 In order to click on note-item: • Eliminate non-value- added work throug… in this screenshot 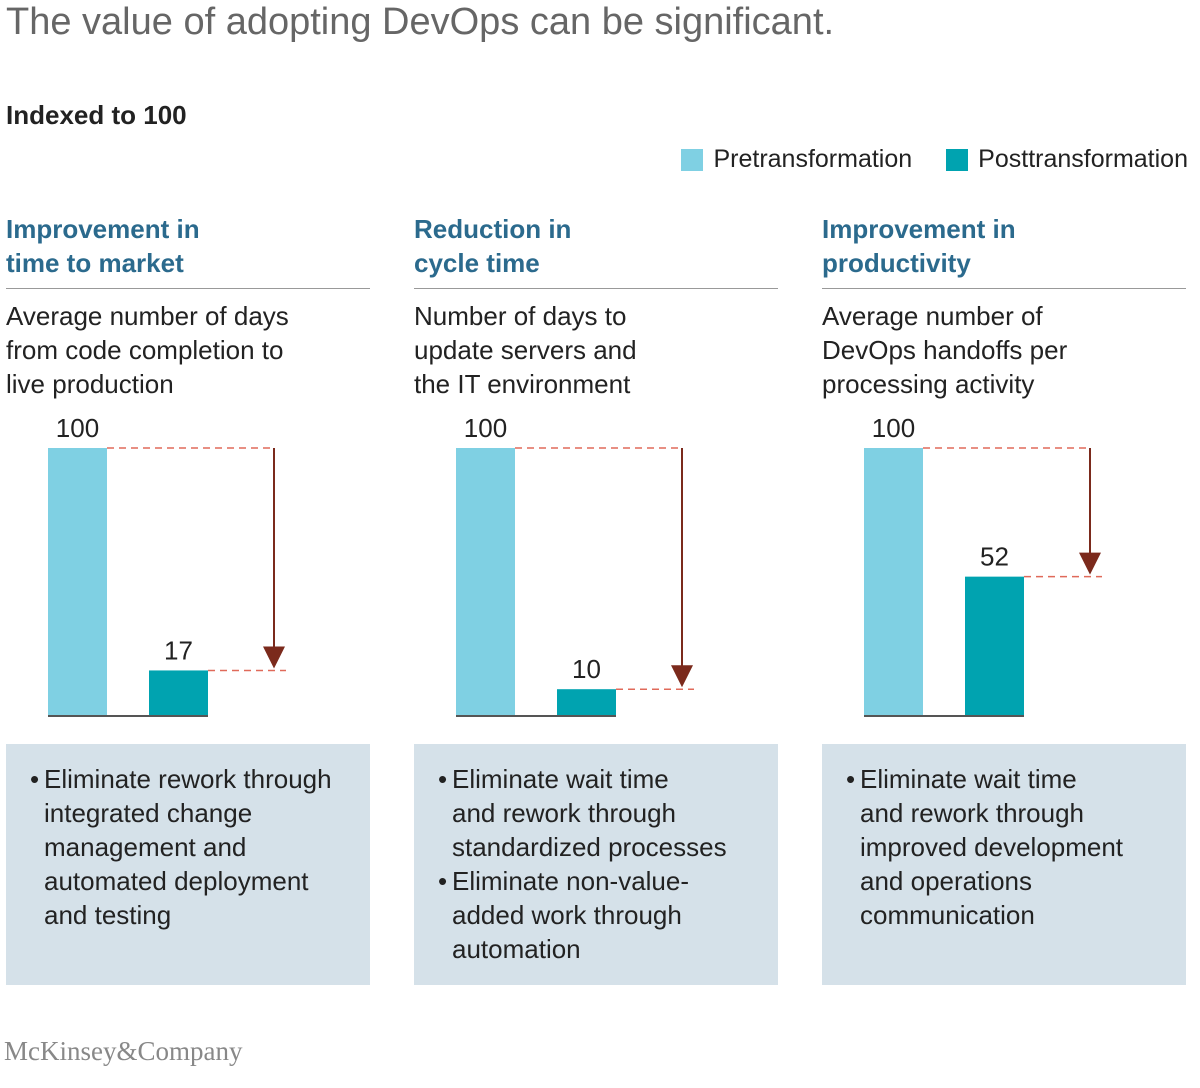, I will do `click(604, 915)`.